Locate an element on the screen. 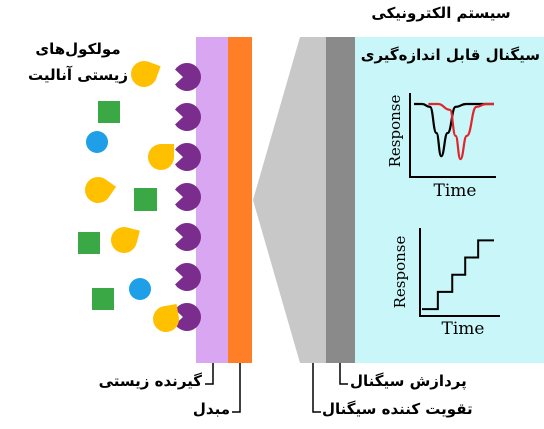 The image size is (544, 429). graph-top-ylabel: Response is located at coordinates (395, 131).